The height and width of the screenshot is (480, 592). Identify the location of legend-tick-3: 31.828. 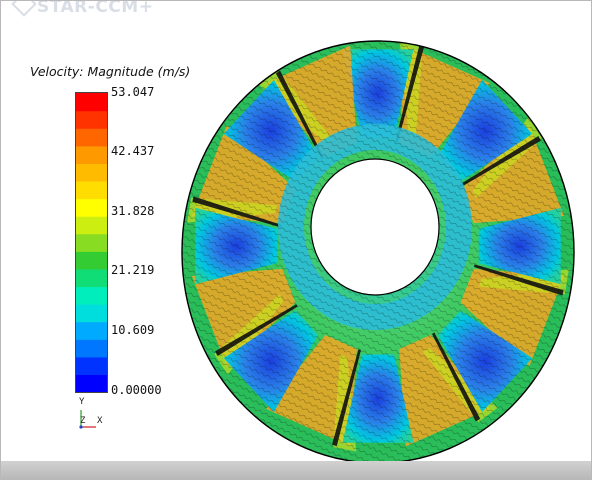
(133, 211).